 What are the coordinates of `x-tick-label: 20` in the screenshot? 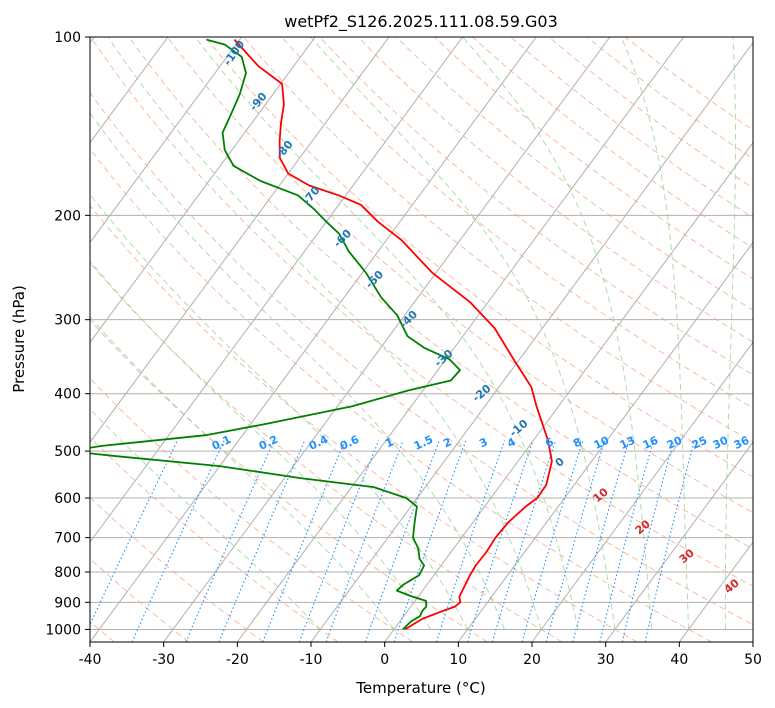 It's located at (532, 660).